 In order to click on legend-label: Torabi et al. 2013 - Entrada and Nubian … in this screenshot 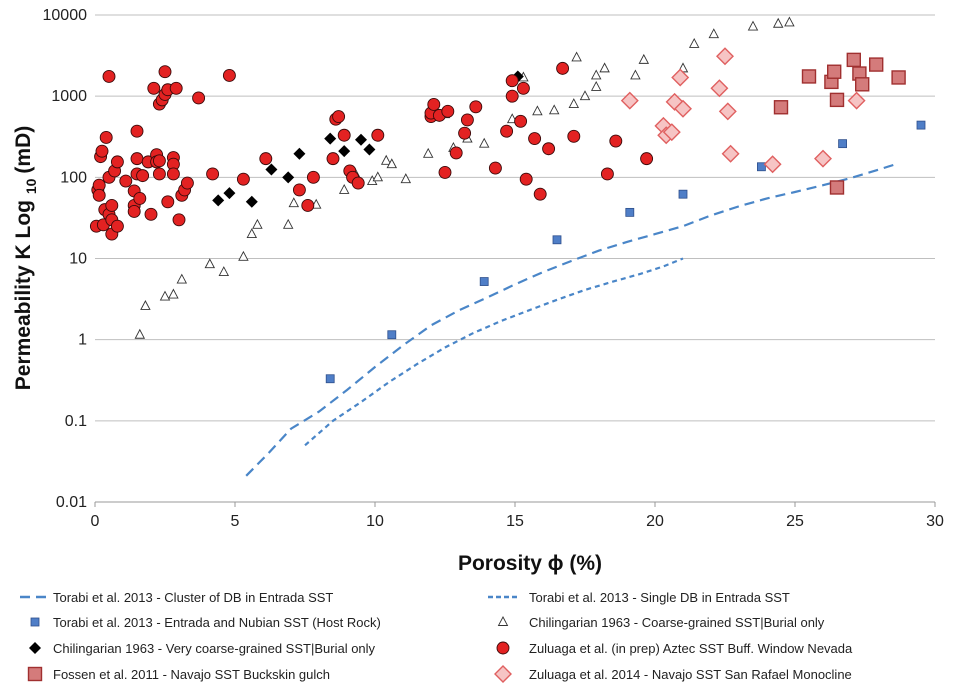, I will do `click(217, 622)`.